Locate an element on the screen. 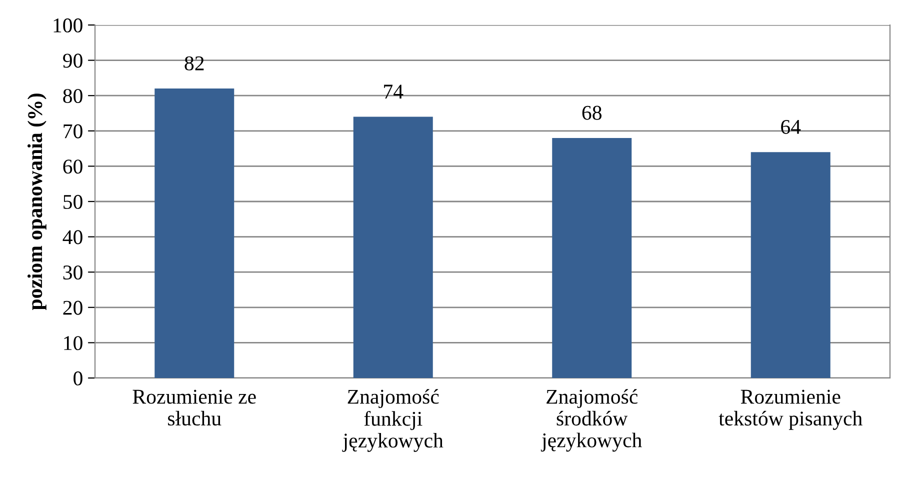 Image resolution: width=902 pixels, height=486 pixels. data-label: 82 is located at coordinates (194, 63).